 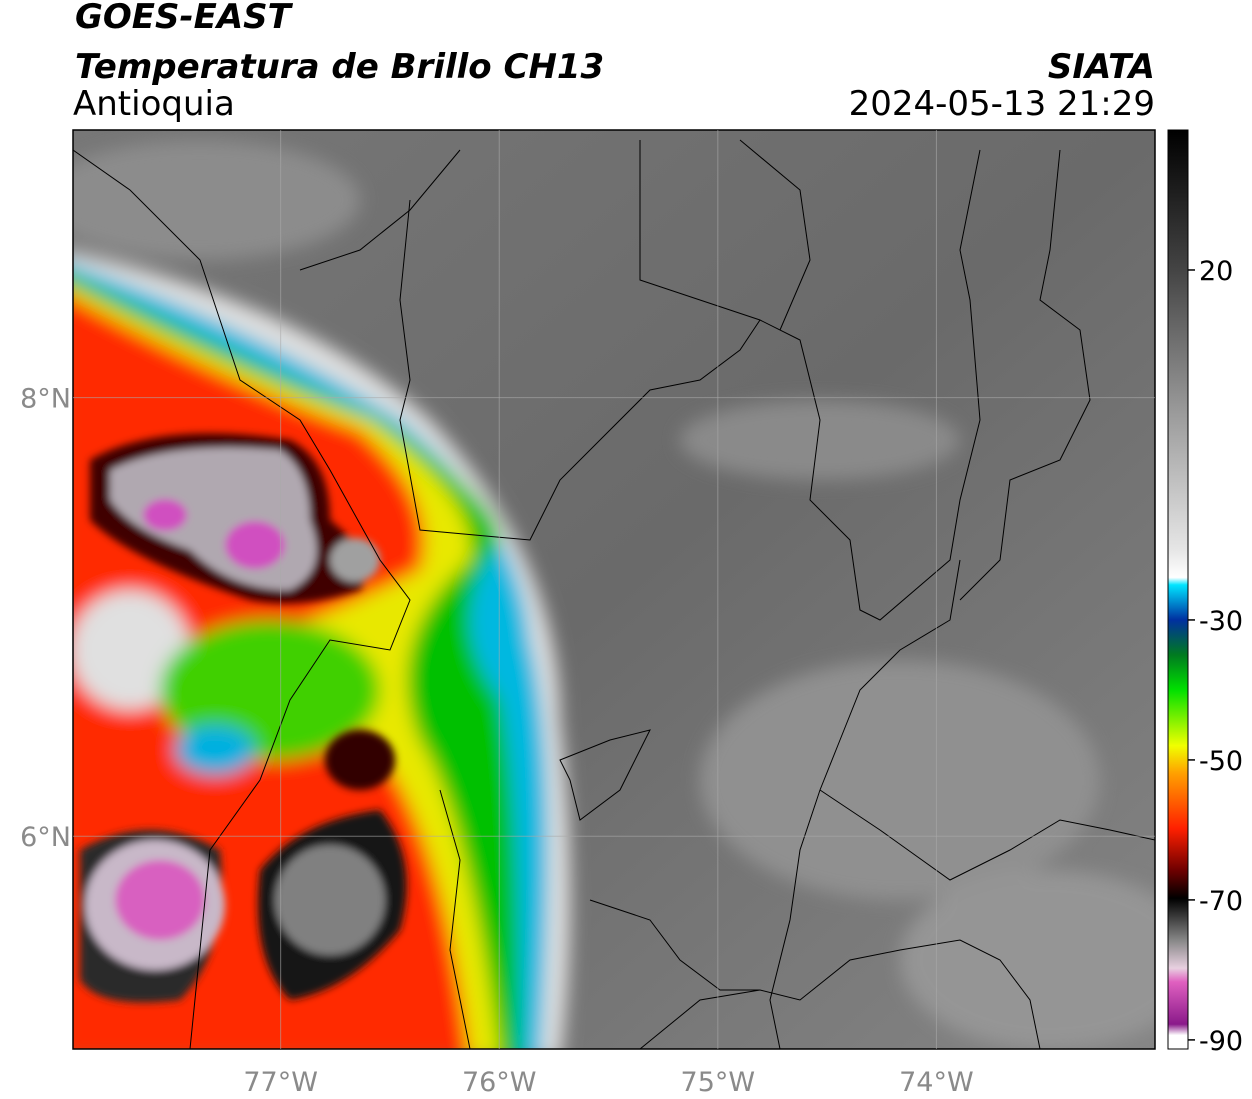 What do you see at coordinates (1002, 104) in the screenshot?
I see `timestamp: 2024-05-13 21:29` at bounding box center [1002, 104].